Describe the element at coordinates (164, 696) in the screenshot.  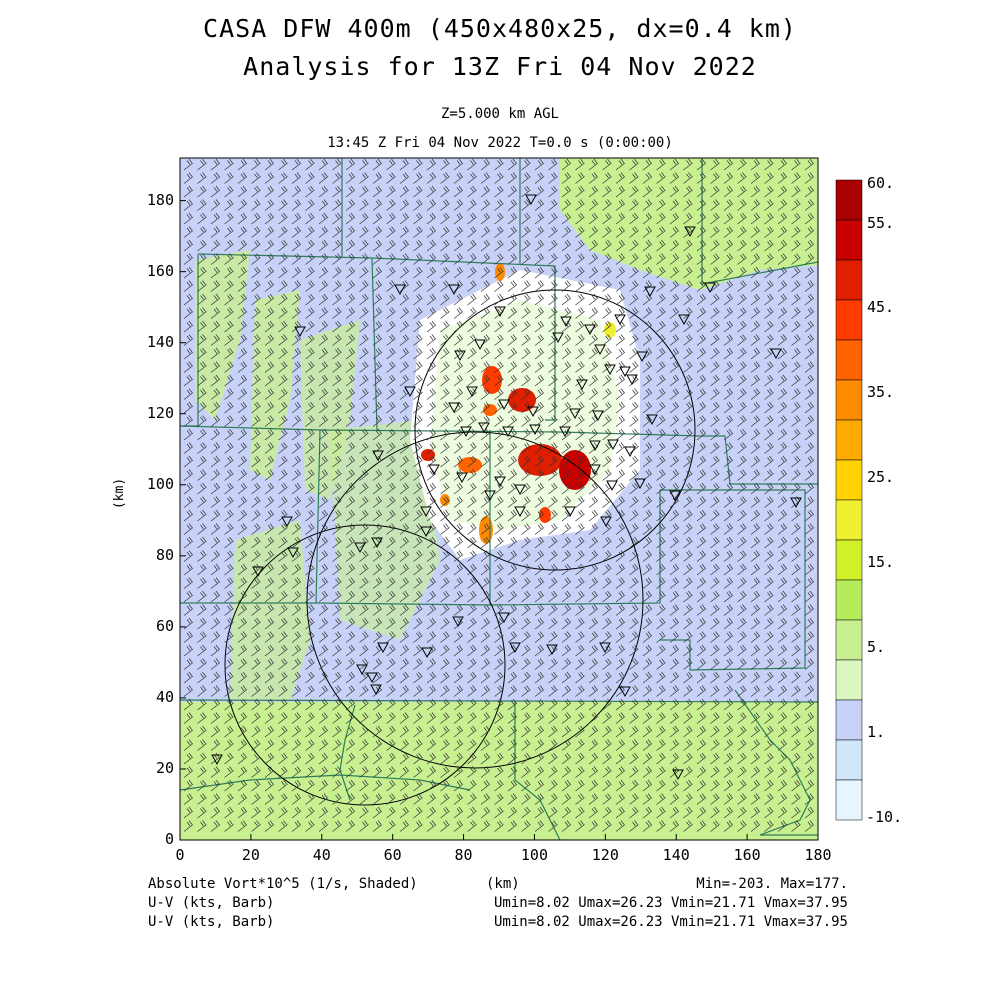
I see `y-tick-label: 40` at that location.